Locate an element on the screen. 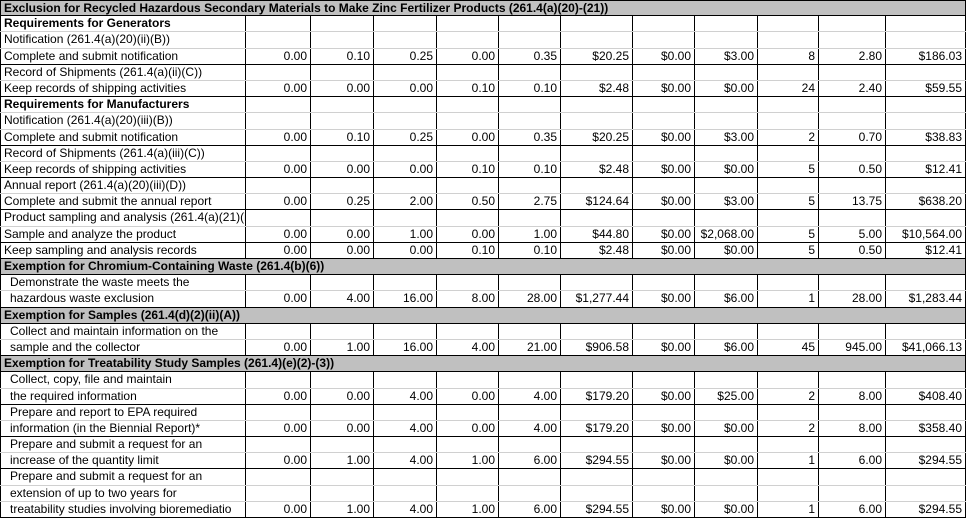  value-cell: 5.00 is located at coordinates (852, 234).